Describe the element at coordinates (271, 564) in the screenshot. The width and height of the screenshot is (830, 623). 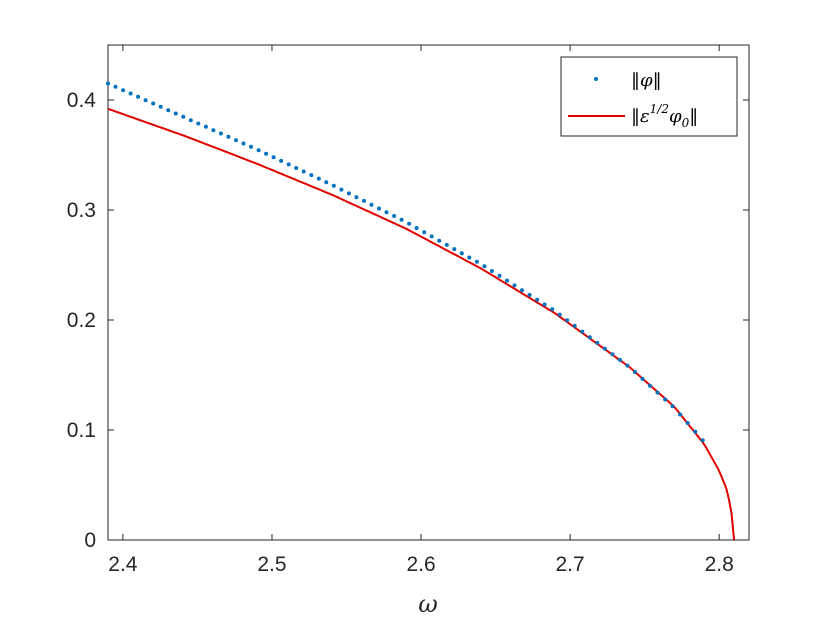
I see `x-tick-label: 2.5` at that location.